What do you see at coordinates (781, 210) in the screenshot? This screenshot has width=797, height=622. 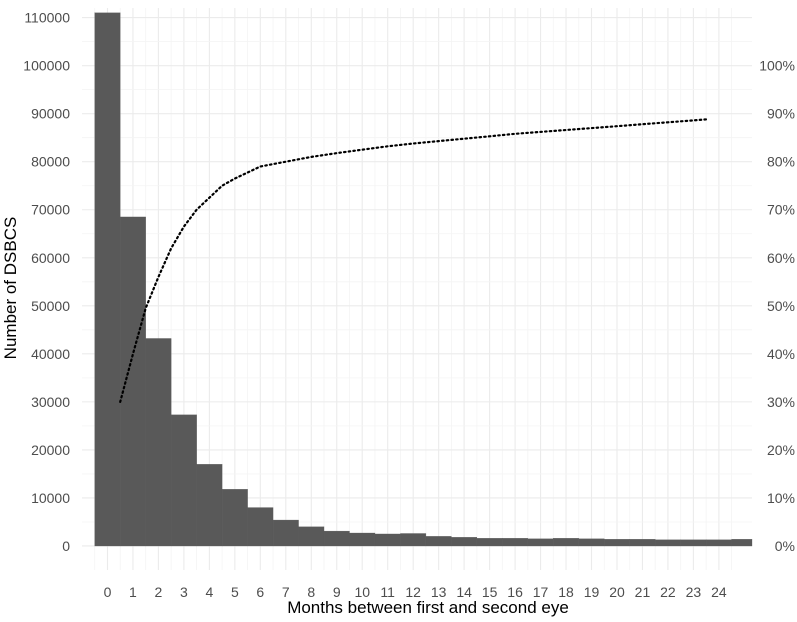 I see `y2-tick-label: 70%` at bounding box center [781, 210].